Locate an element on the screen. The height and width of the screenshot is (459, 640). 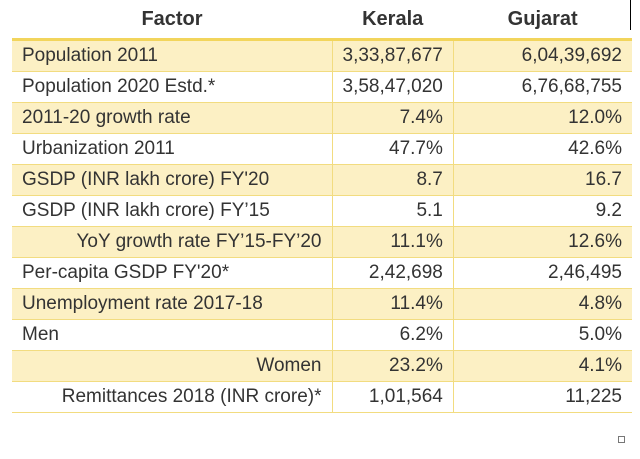
gujarat-cell: 5.0% is located at coordinates (542, 335).